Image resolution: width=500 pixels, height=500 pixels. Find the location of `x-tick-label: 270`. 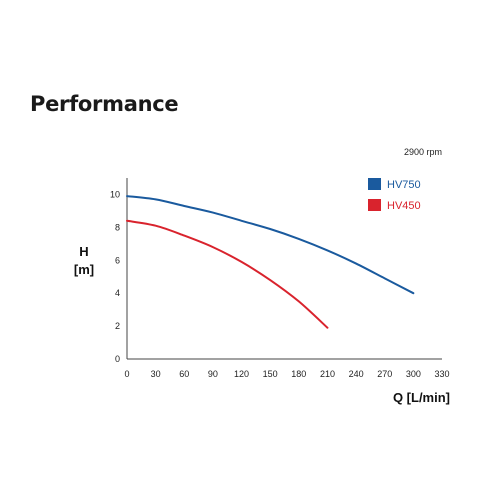

x-tick-label: 270 is located at coordinates (384, 374).